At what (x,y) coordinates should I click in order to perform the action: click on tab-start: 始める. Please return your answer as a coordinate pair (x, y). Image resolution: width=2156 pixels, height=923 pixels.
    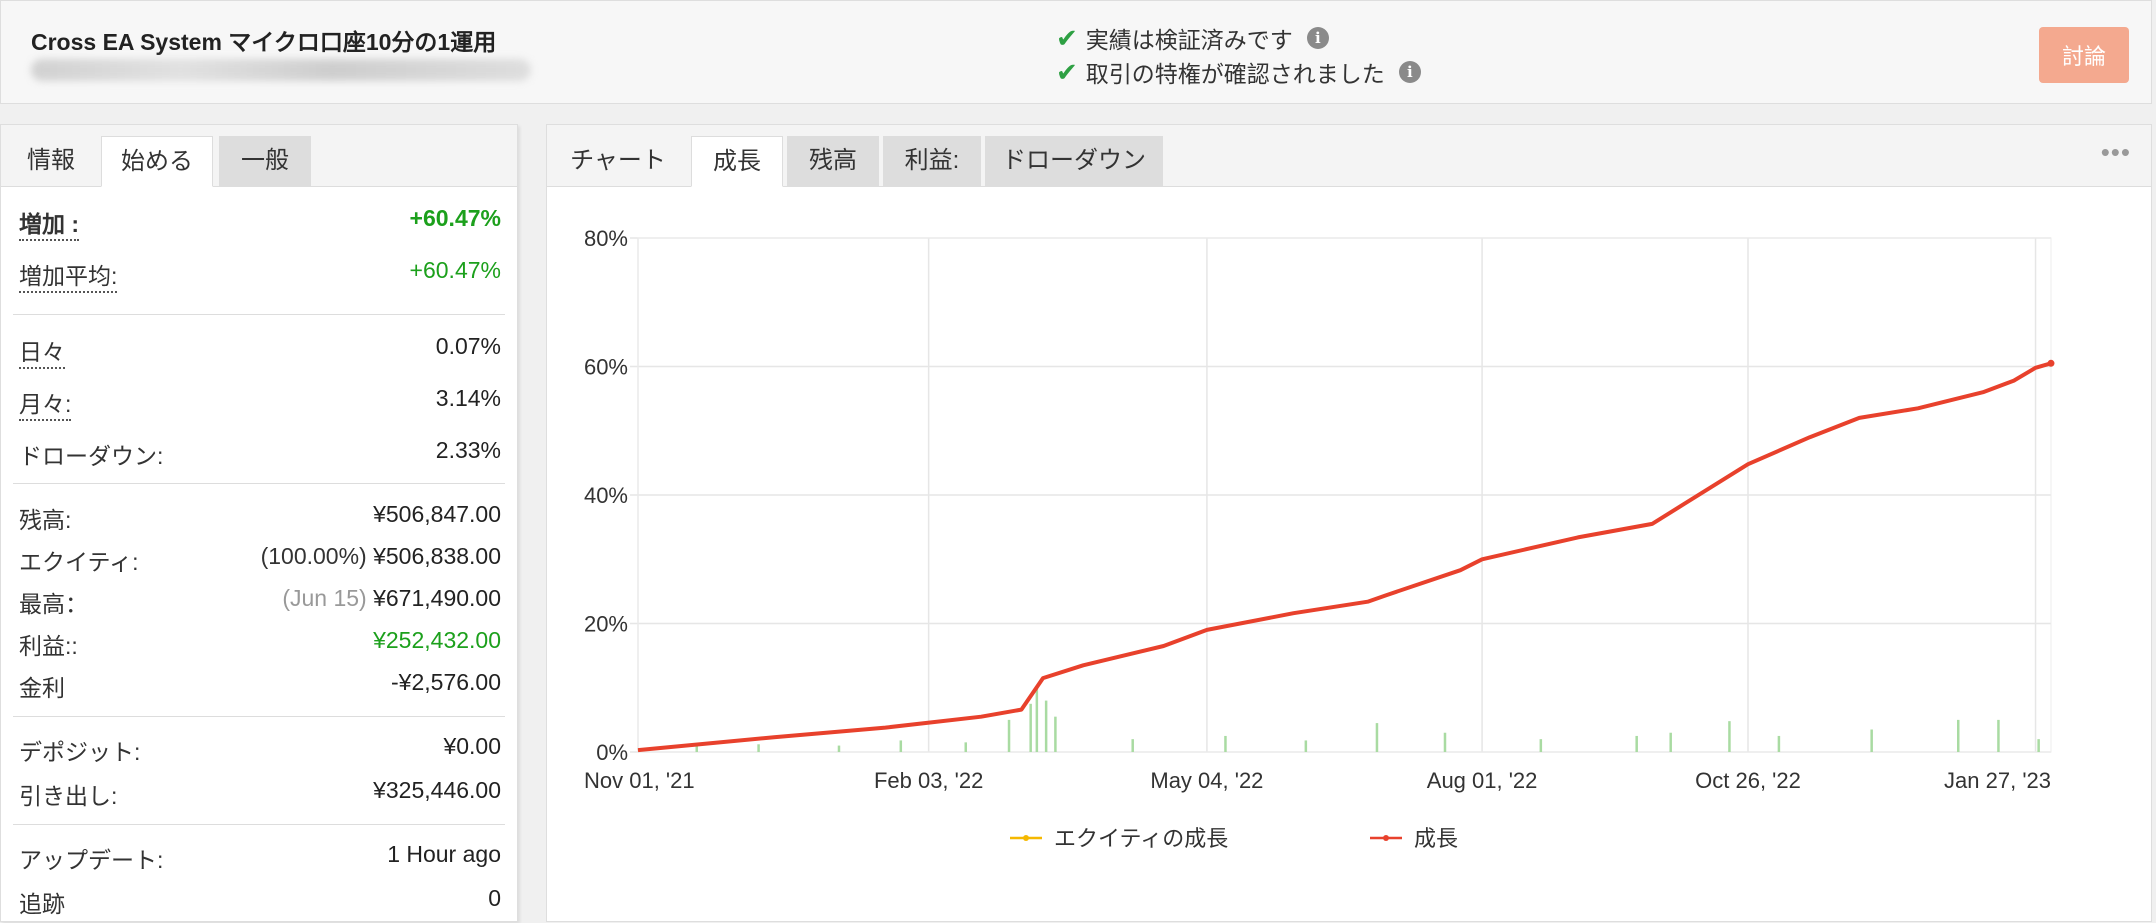
    Looking at the image, I should click on (157, 161).